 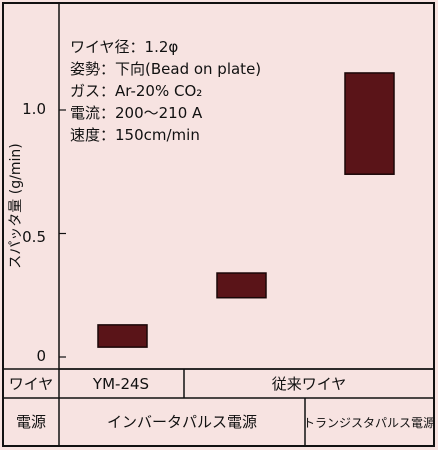 I want to click on annotation-speed: 速度：150cm/min, so click(x=135, y=135).